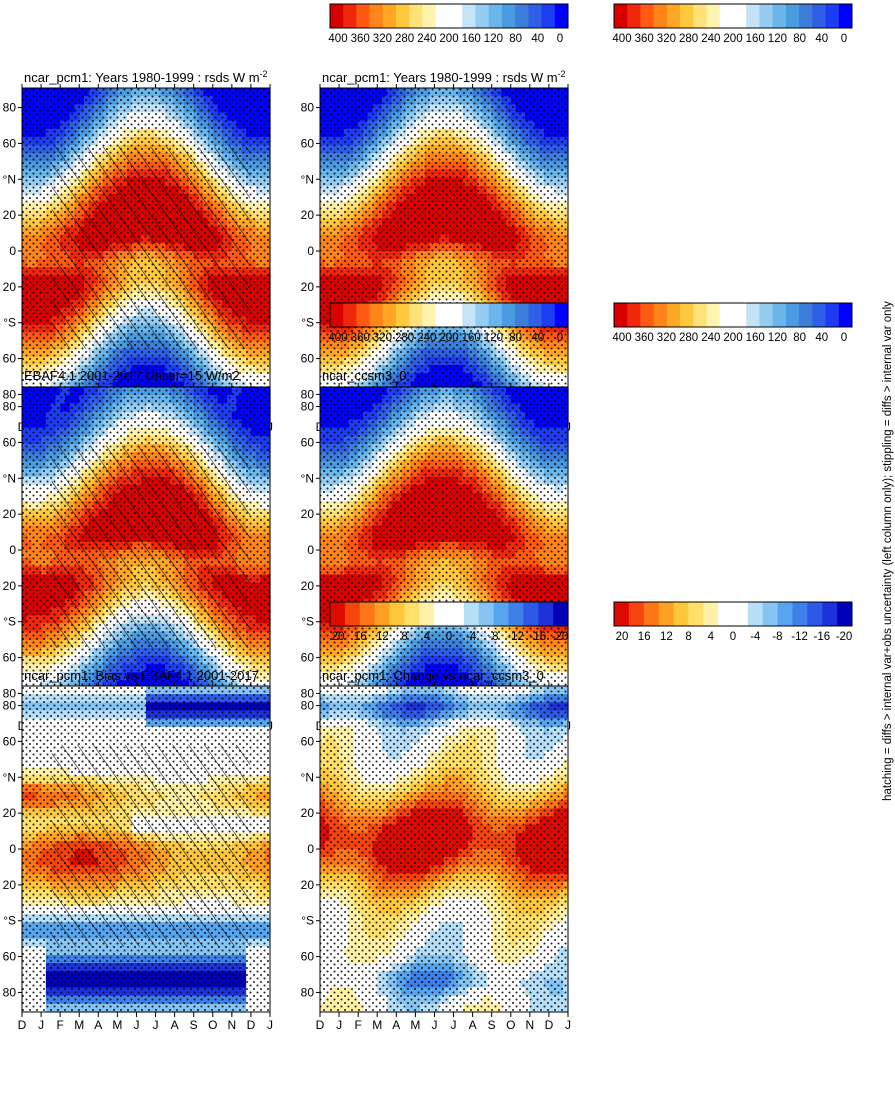 The image size is (895, 1102). What do you see at coordinates (444, 251) in the screenshot?
I see `stippling-overlay` at bounding box center [444, 251].